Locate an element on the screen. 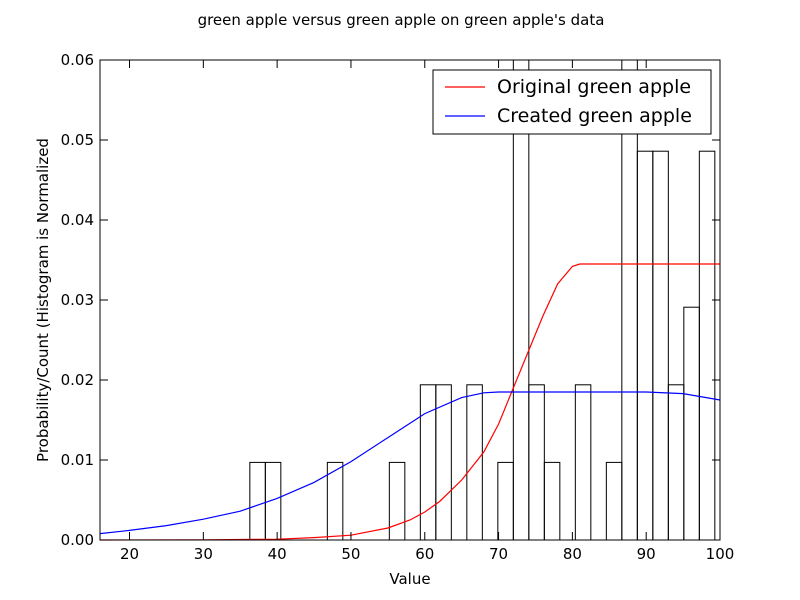 Image resolution: width=800 pixels, height=600 pixels. legend-label-original: Original green apple is located at coordinates (594, 87).